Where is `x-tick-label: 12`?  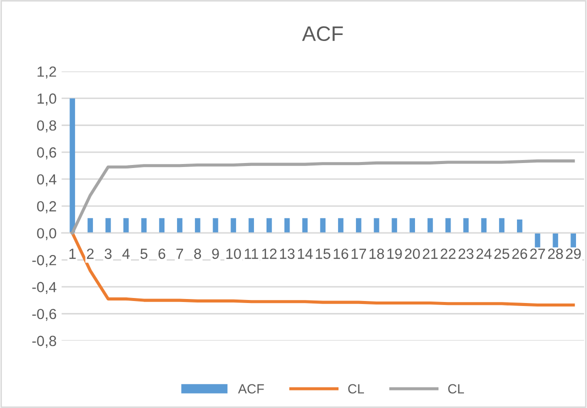
x-tick-label: 12 is located at coordinates (269, 253).